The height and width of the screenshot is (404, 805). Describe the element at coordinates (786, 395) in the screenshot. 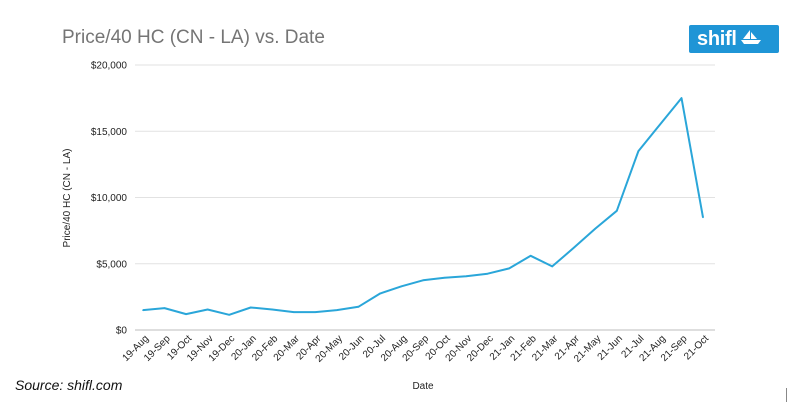

I see `edge-divider` at that location.